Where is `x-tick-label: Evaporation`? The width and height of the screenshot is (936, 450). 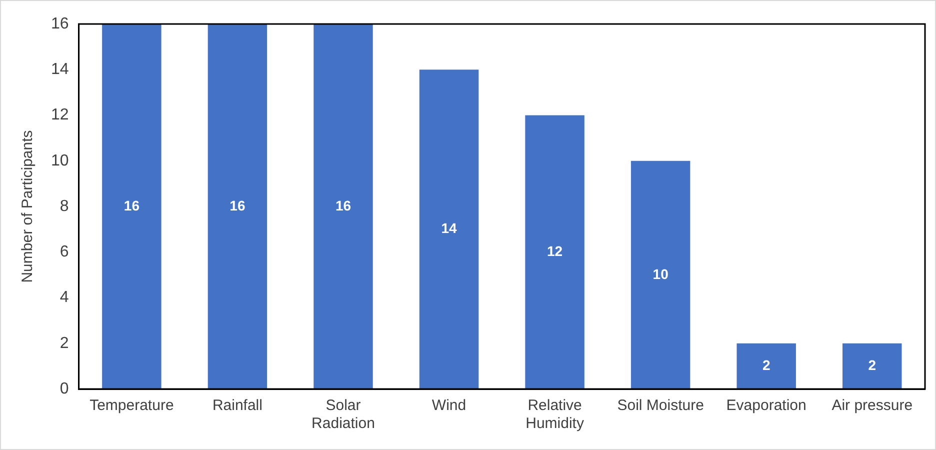
x-tick-label: Evaporation is located at coordinates (766, 405).